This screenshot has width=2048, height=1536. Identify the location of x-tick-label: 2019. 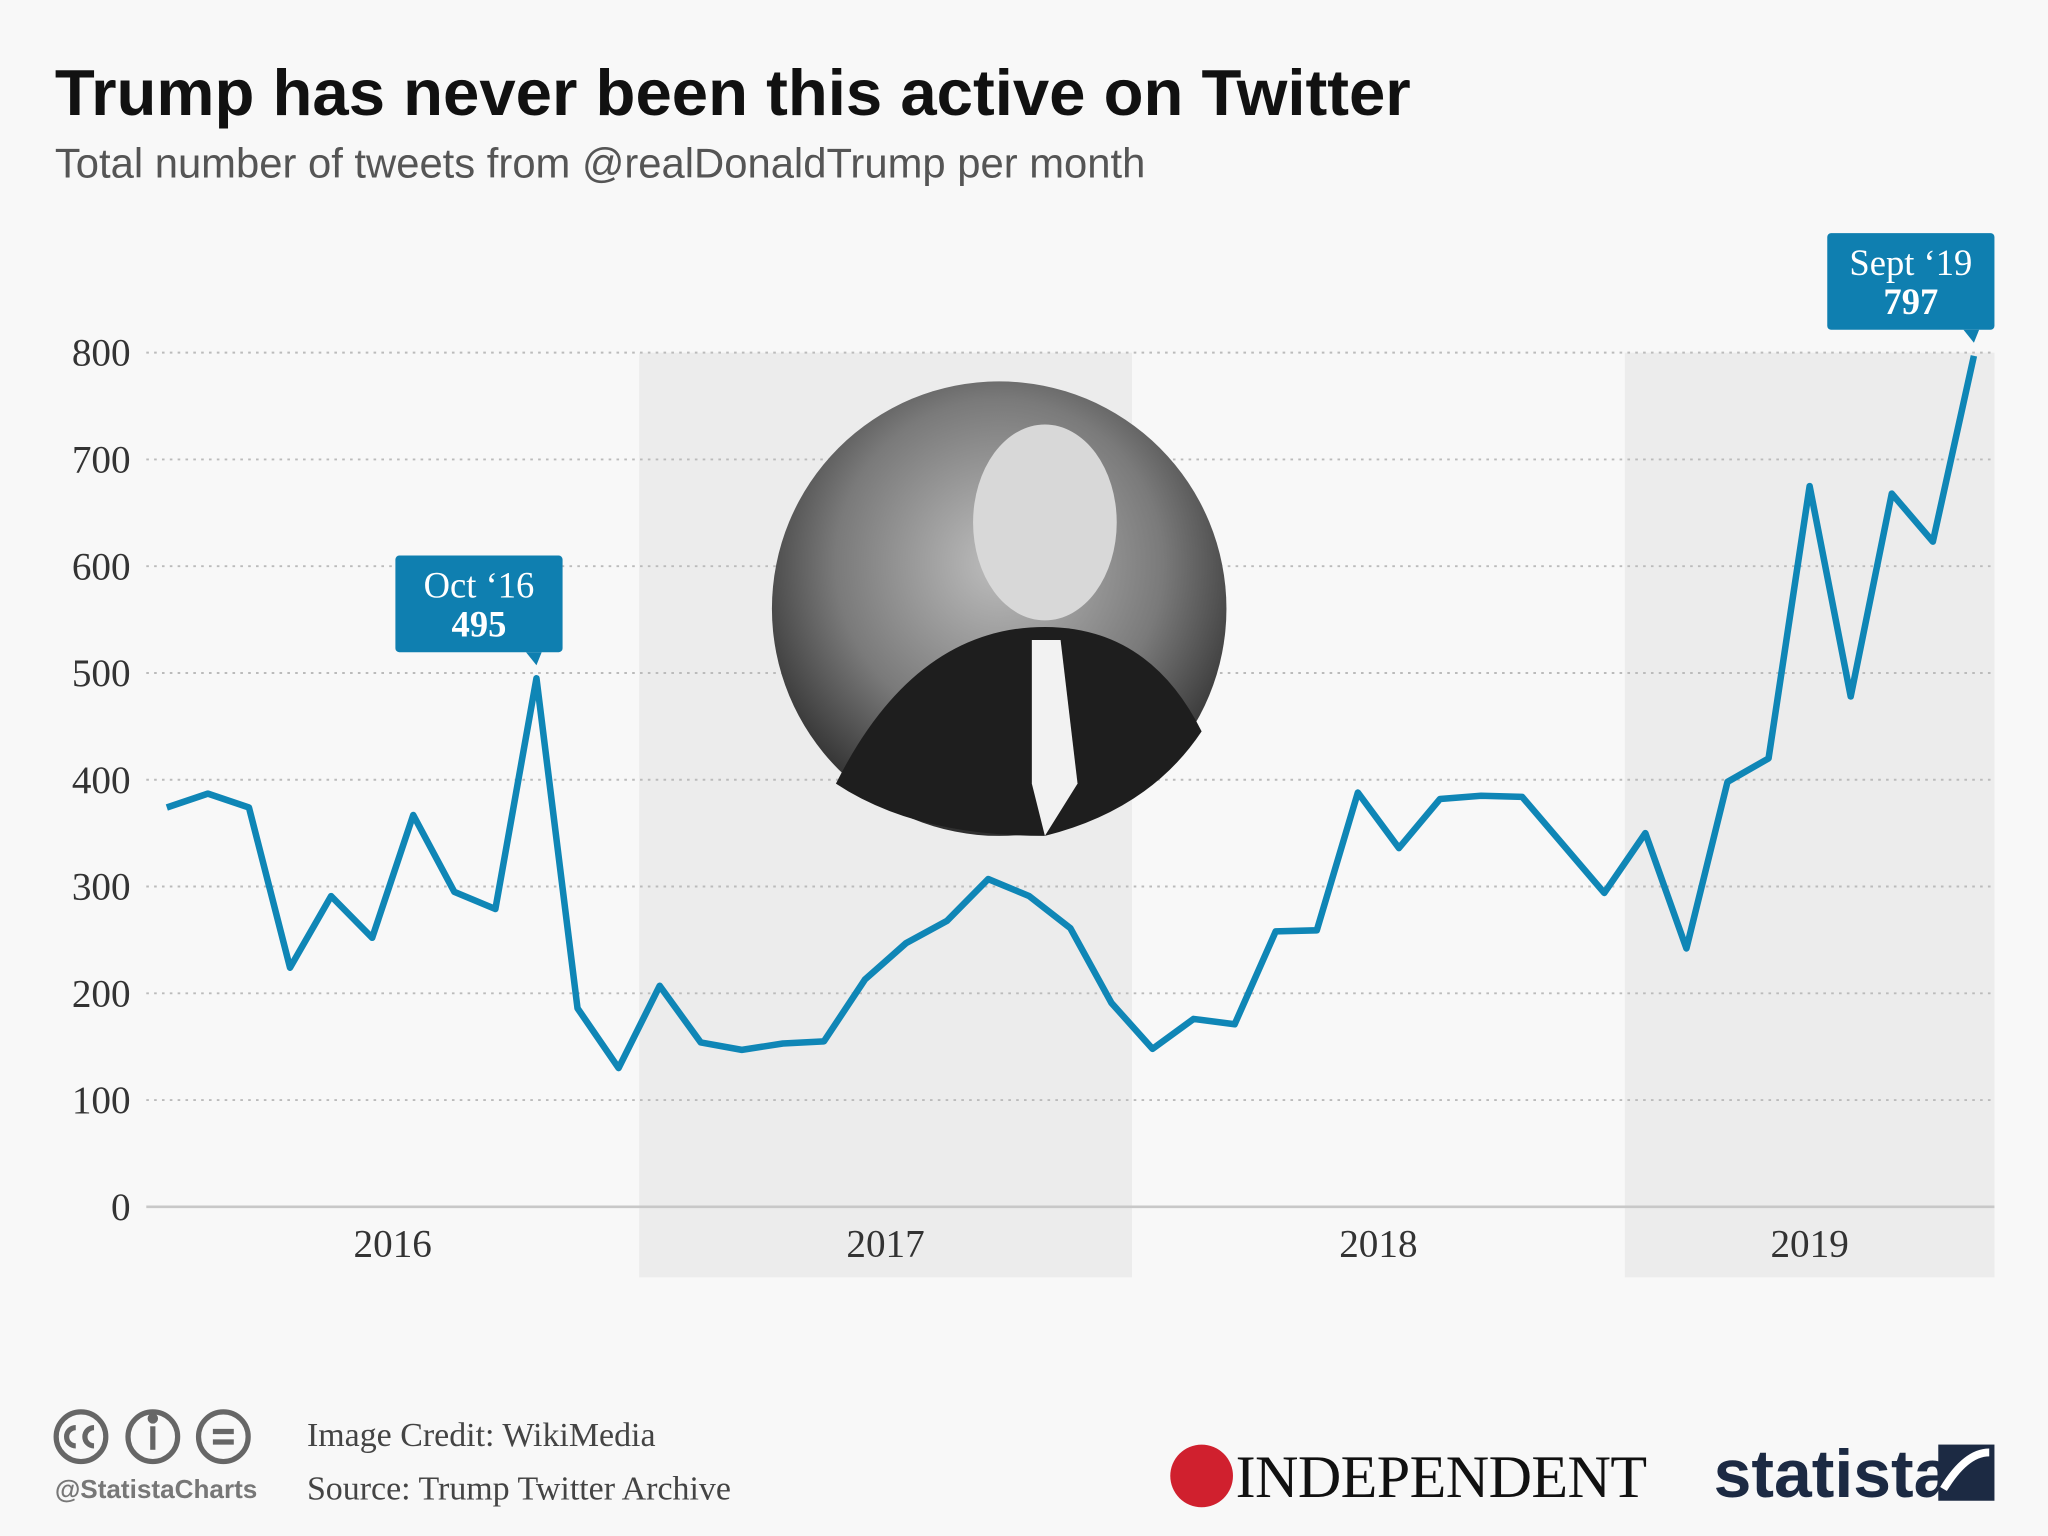
(1809, 1243).